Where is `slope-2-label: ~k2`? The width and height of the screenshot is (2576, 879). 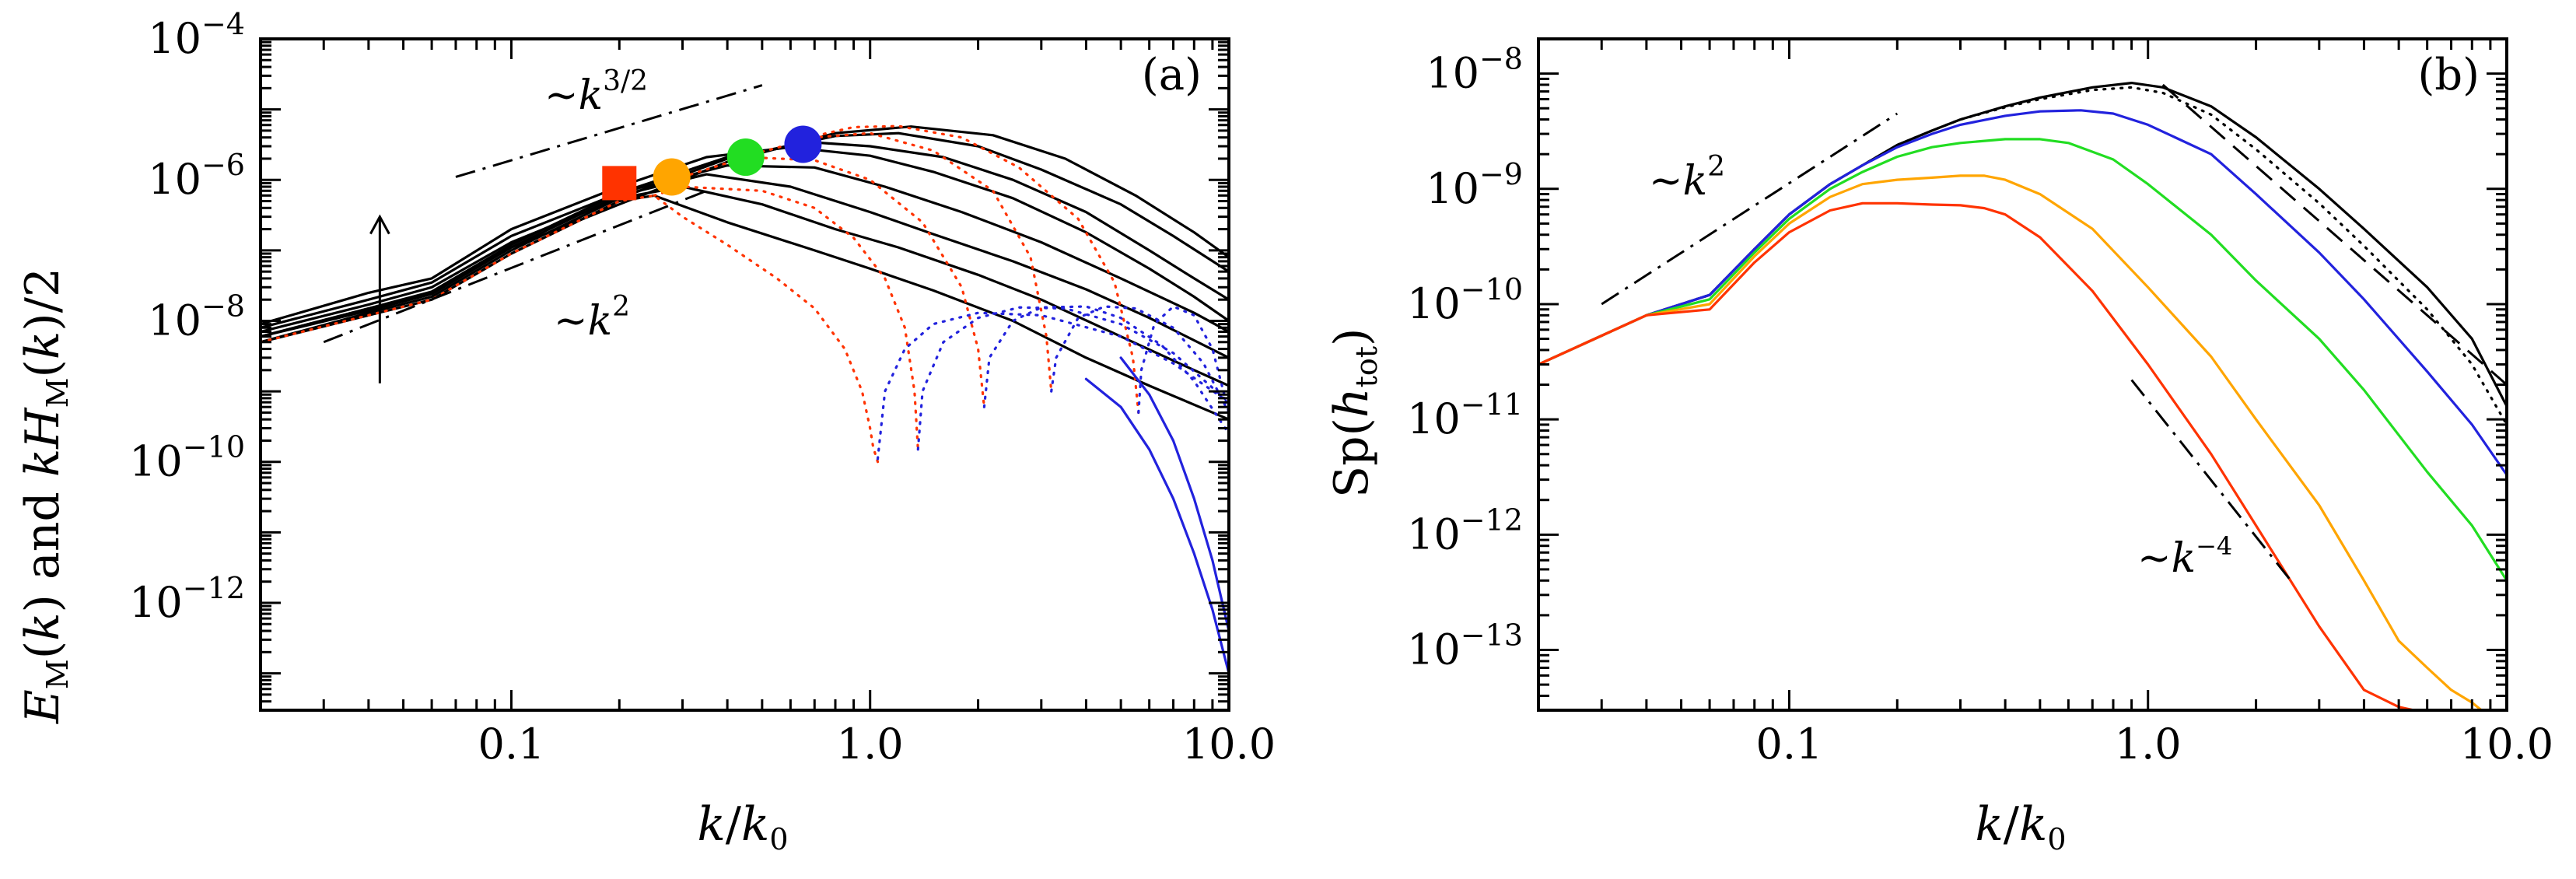
slope-2-label: ~k2 is located at coordinates (592, 318).